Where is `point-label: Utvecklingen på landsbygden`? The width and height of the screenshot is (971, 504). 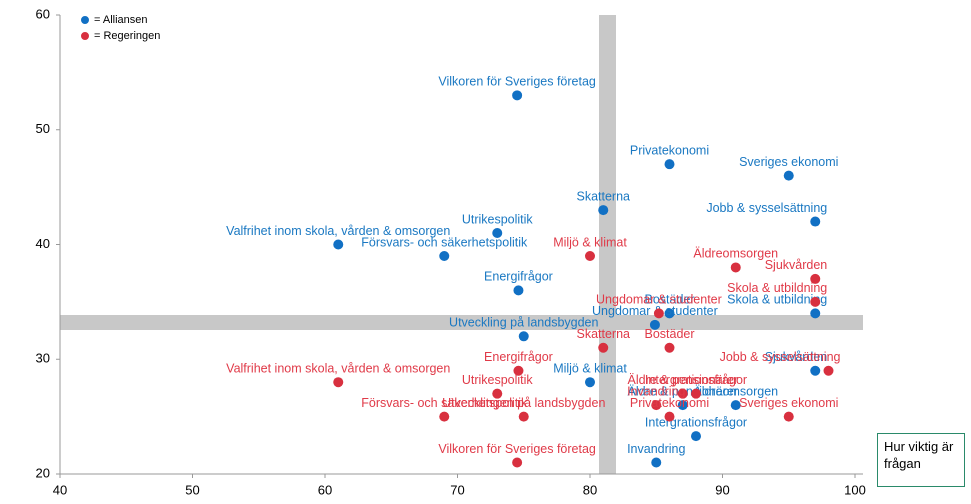
point-label: Utvecklingen på landsbygden is located at coordinates (523, 403).